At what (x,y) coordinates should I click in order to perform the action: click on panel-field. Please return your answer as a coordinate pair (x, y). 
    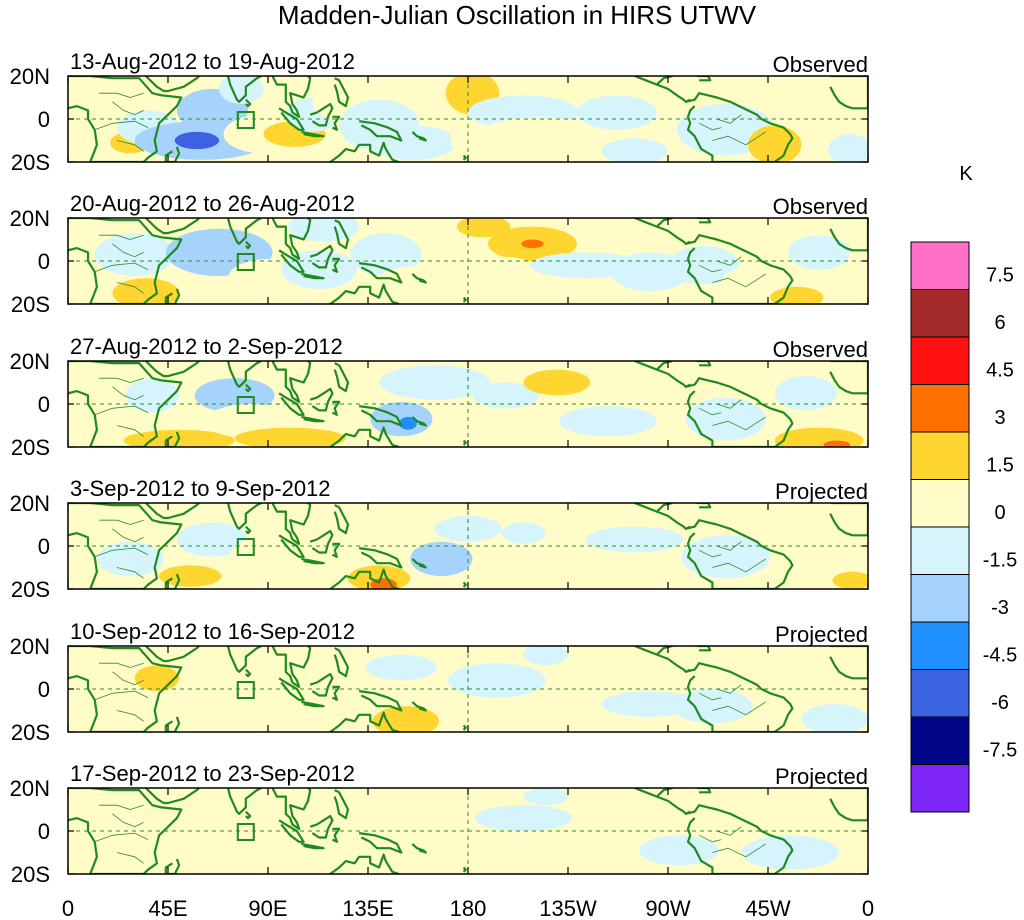
    Looking at the image, I should click on (468, 261).